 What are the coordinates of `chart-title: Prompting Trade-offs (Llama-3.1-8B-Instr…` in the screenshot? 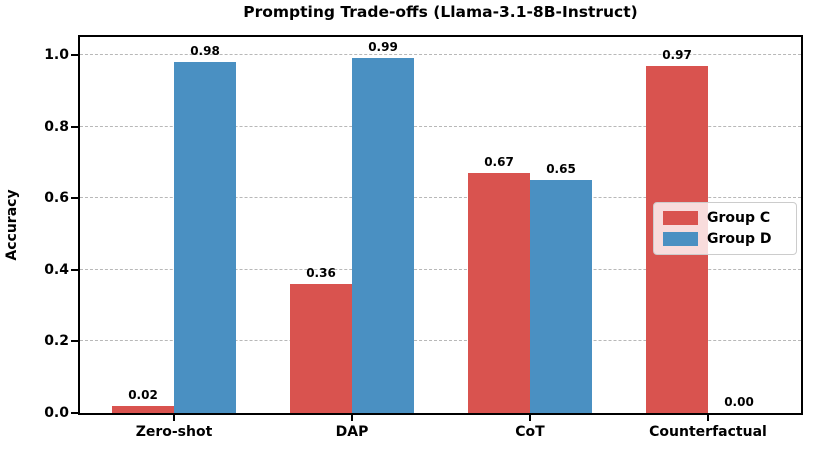 It's located at (440, 12).